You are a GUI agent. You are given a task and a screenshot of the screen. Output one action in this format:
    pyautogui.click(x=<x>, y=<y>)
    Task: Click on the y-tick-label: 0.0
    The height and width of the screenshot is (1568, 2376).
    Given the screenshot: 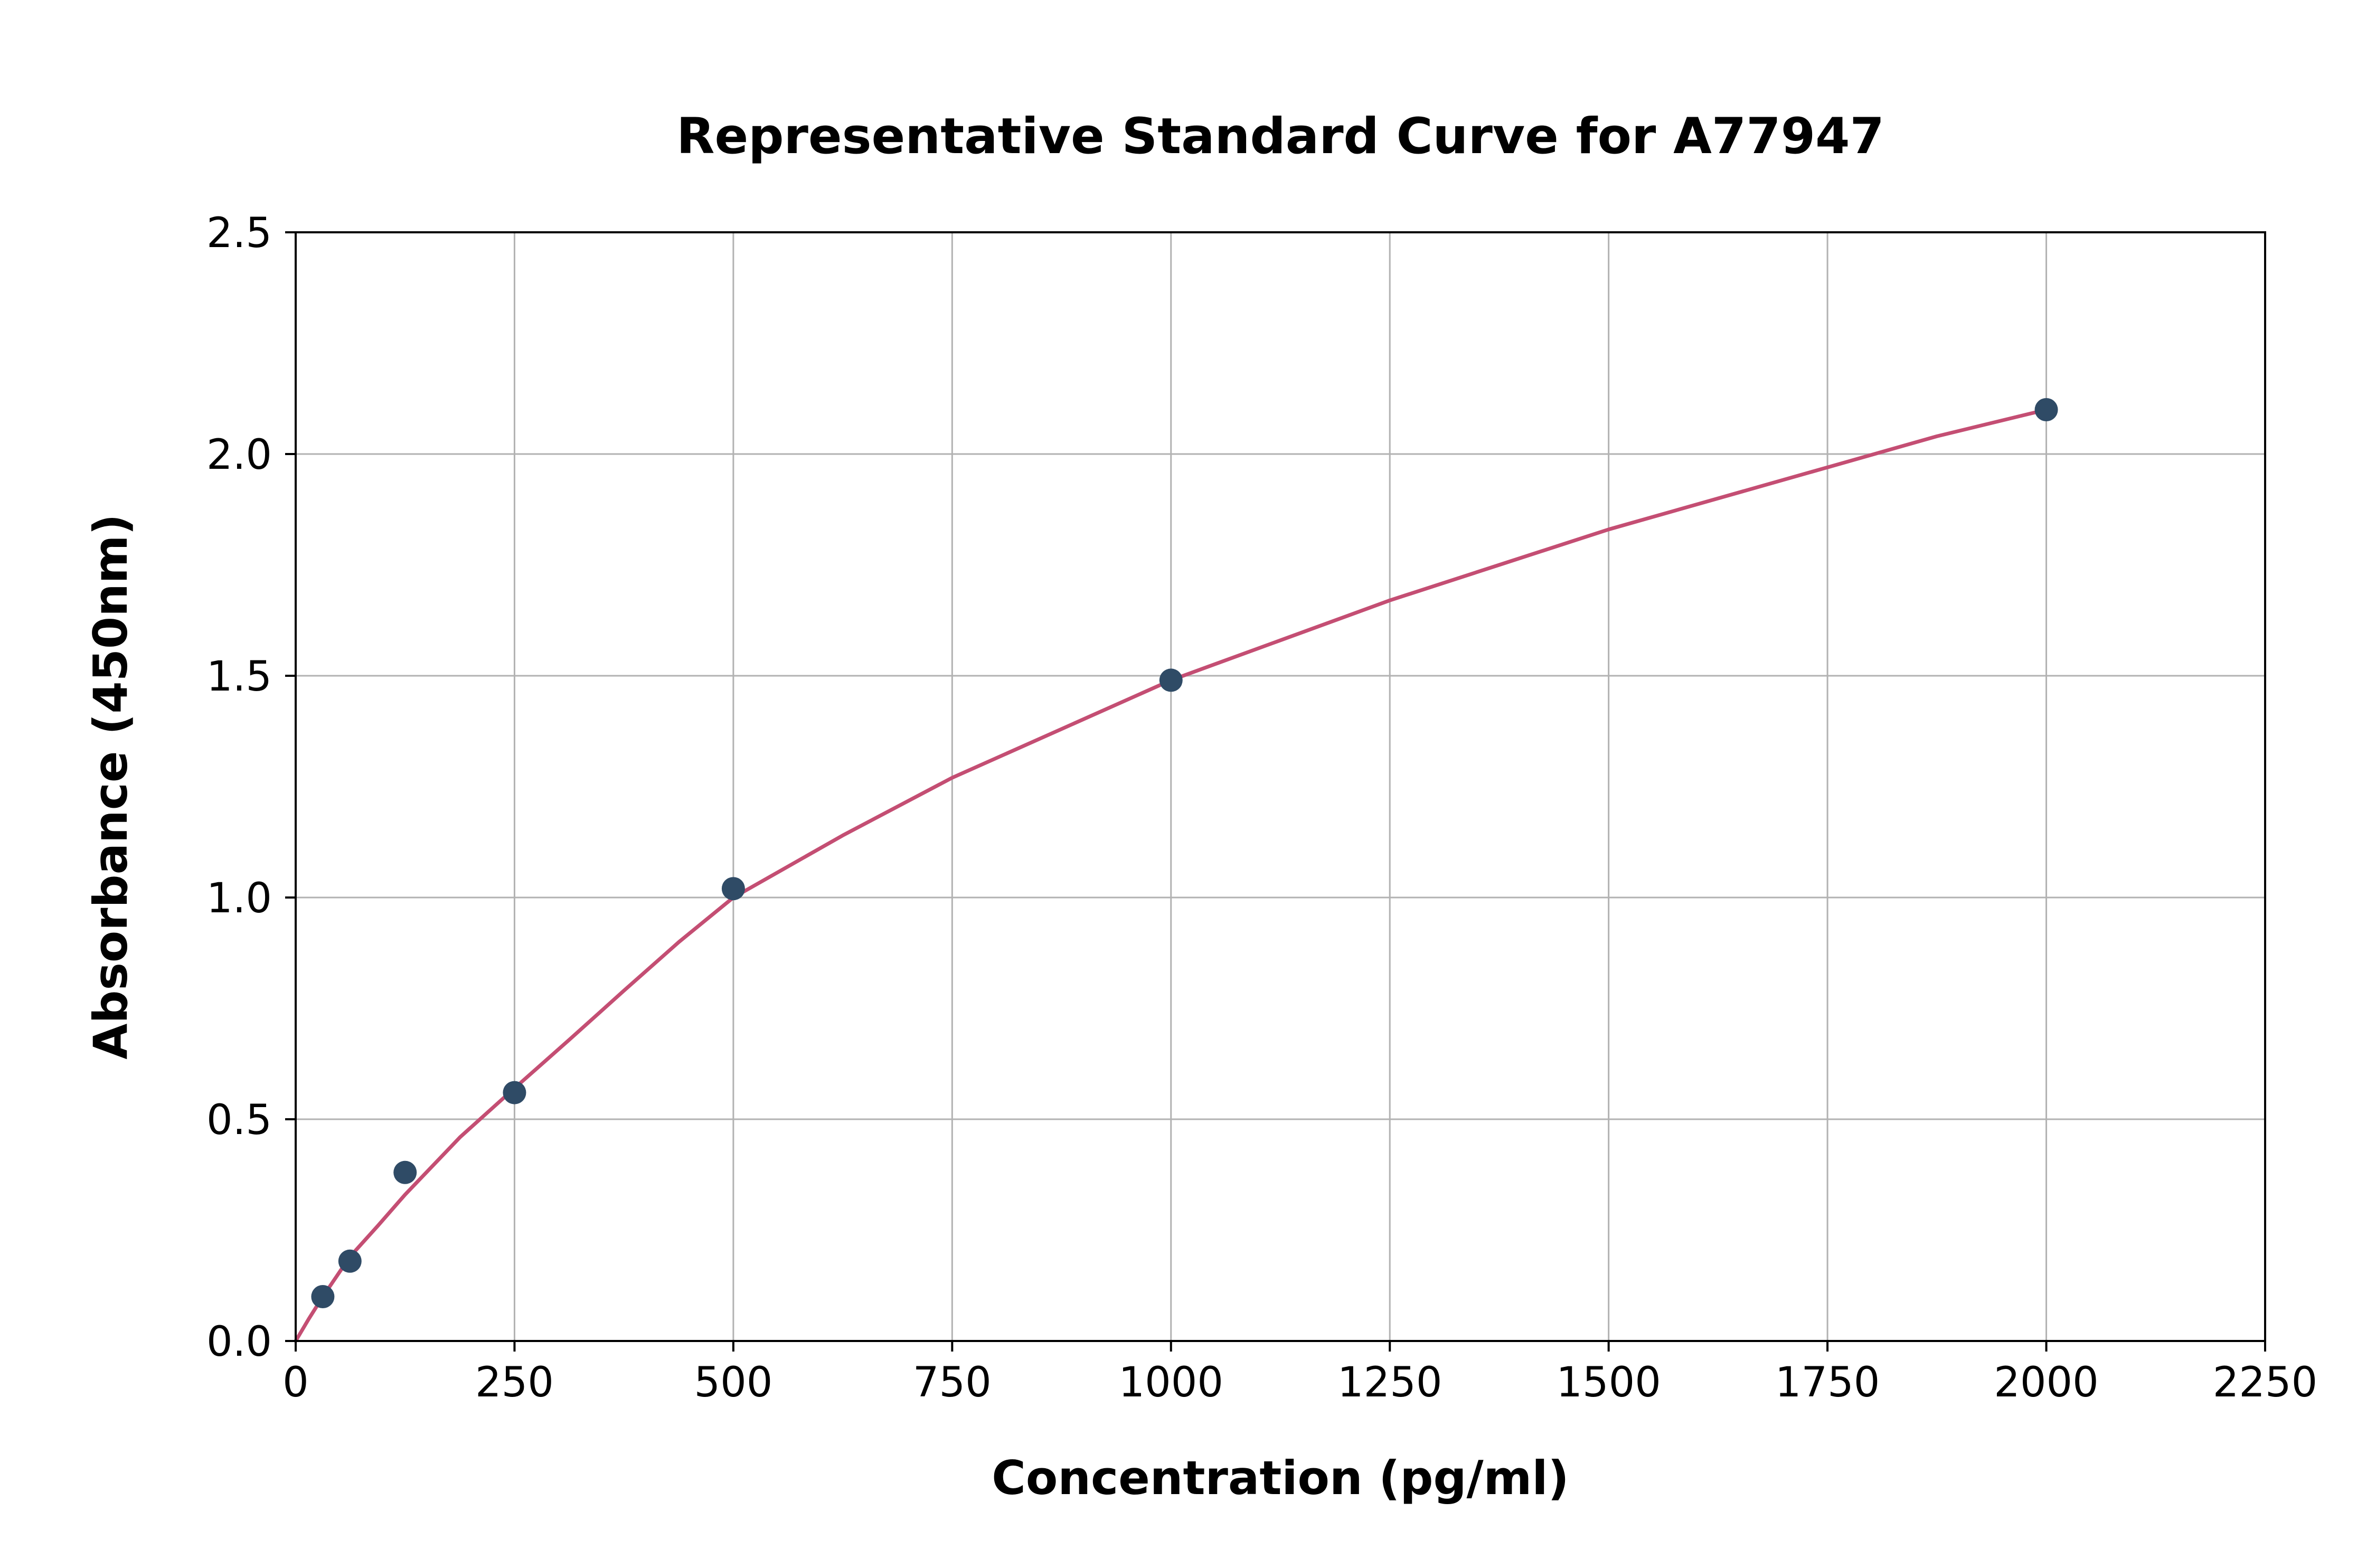 What is the action you would take?
    pyautogui.click(x=239, y=1342)
    